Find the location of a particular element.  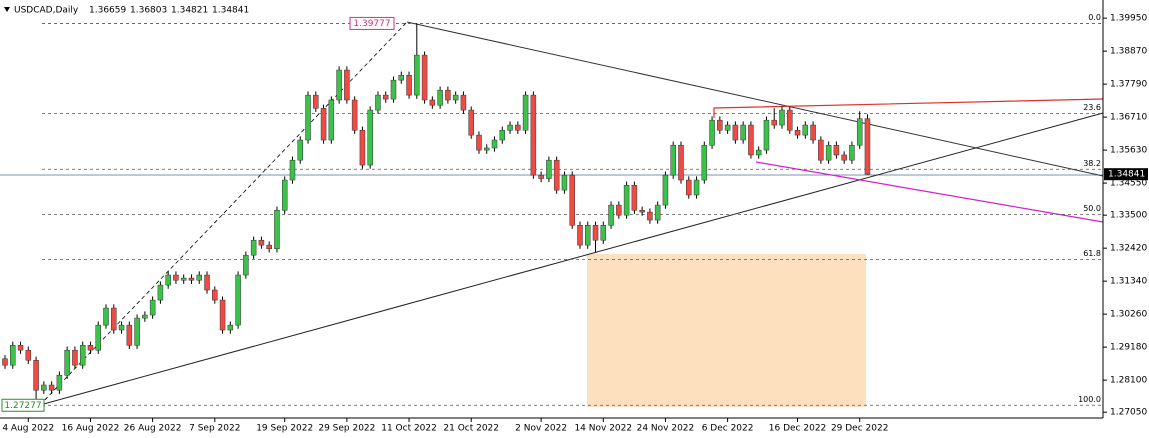

current-price-box is located at coordinates (1126, 174).